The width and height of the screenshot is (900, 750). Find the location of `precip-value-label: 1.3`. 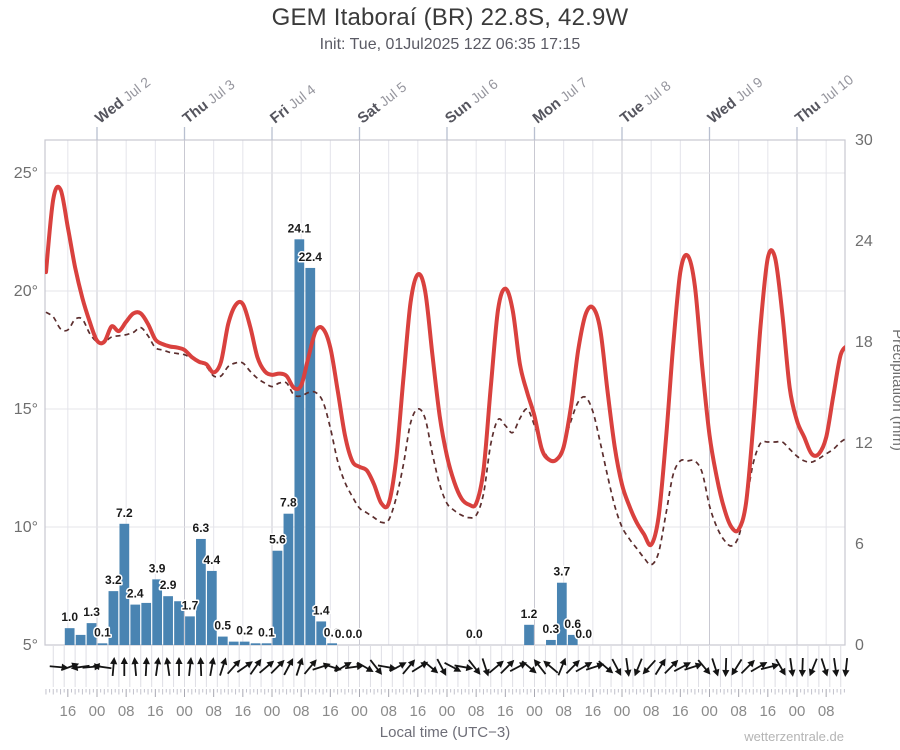

precip-value-label: 1.3 is located at coordinates (91, 612).